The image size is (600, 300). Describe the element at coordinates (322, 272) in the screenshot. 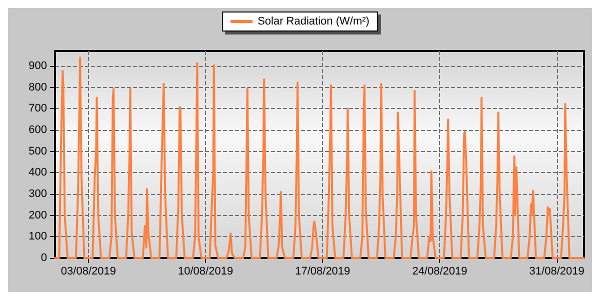

I see `x-tick-label: 17/08/2019` at that location.